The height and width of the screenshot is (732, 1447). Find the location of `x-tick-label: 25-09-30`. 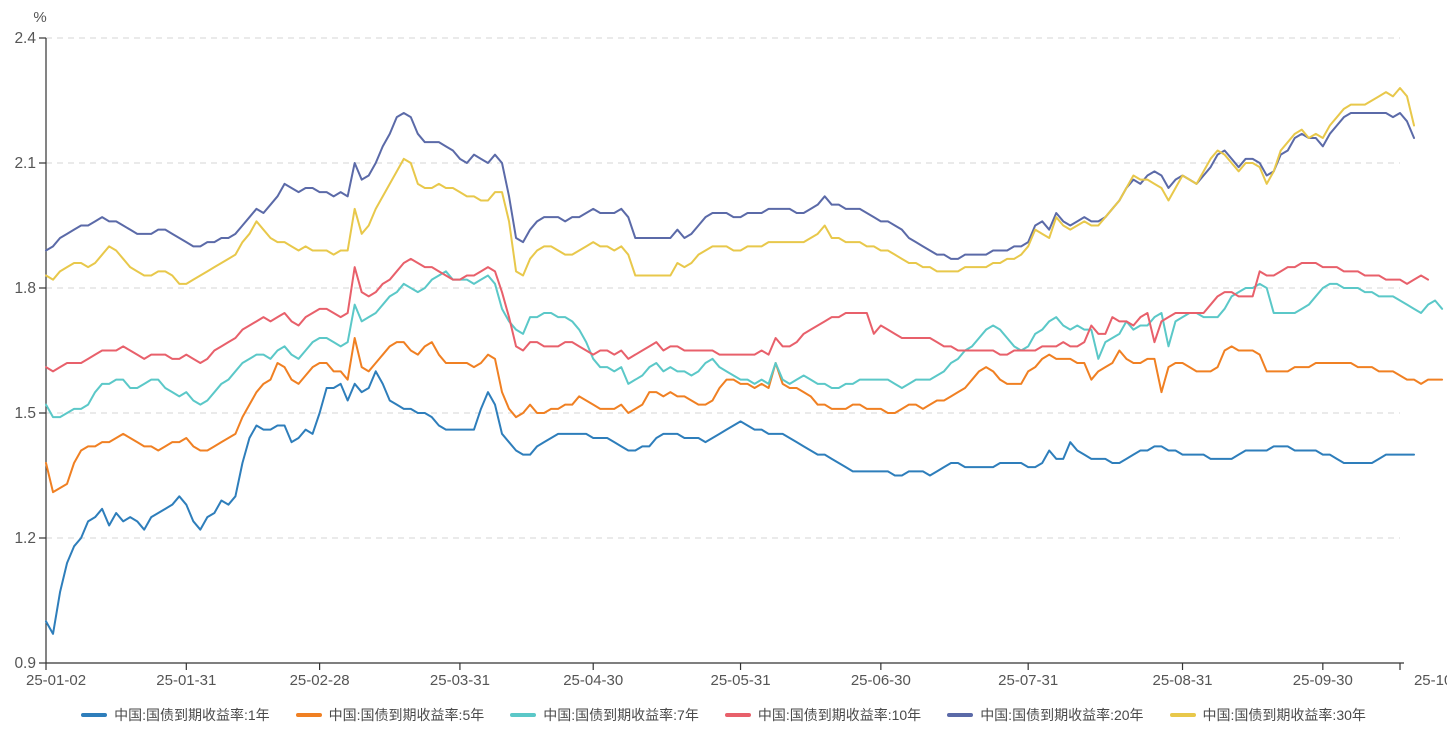

x-tick-label: 25-09-30 is located at coordinates (1323, 680).